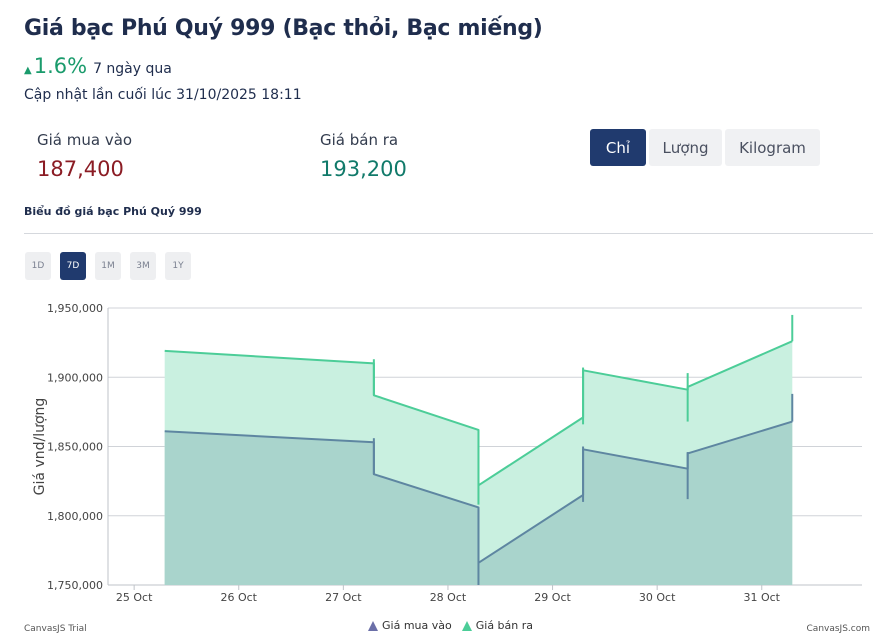  Describe the element at coordinates (73, 266) in the screenshot. I see `range-button-7d: 7D` at that location.